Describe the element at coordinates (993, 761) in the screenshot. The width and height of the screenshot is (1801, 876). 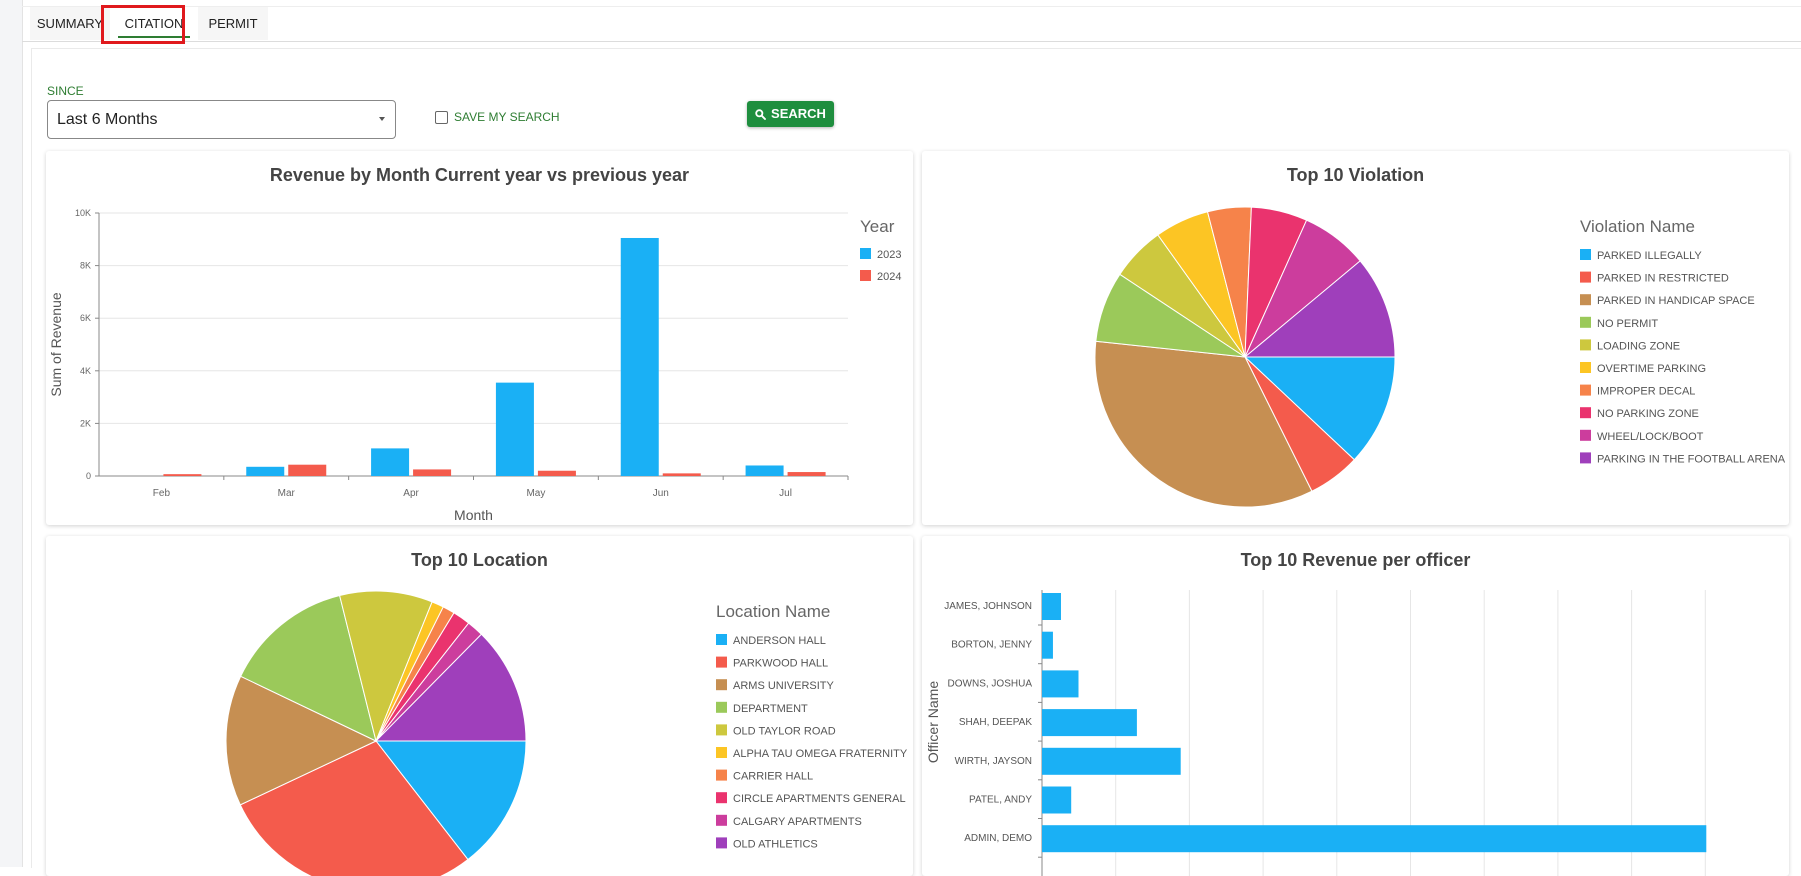
I see `y-tick-label: WIRTH, JAYSON` at that location.